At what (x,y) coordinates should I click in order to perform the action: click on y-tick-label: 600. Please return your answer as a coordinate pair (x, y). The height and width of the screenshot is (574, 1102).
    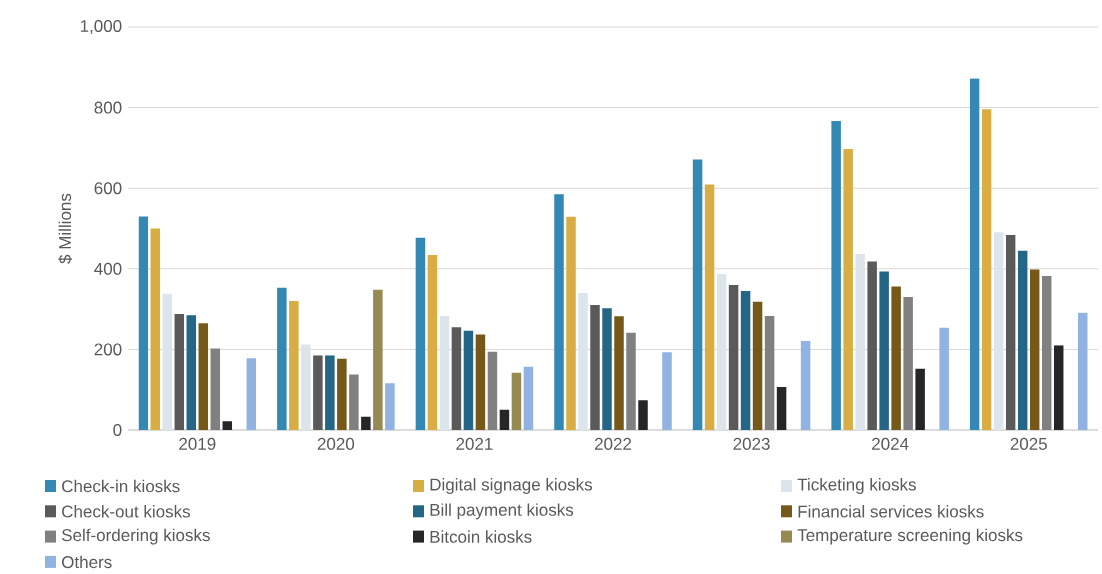
    Looking at the image, I should click on (108, 188).